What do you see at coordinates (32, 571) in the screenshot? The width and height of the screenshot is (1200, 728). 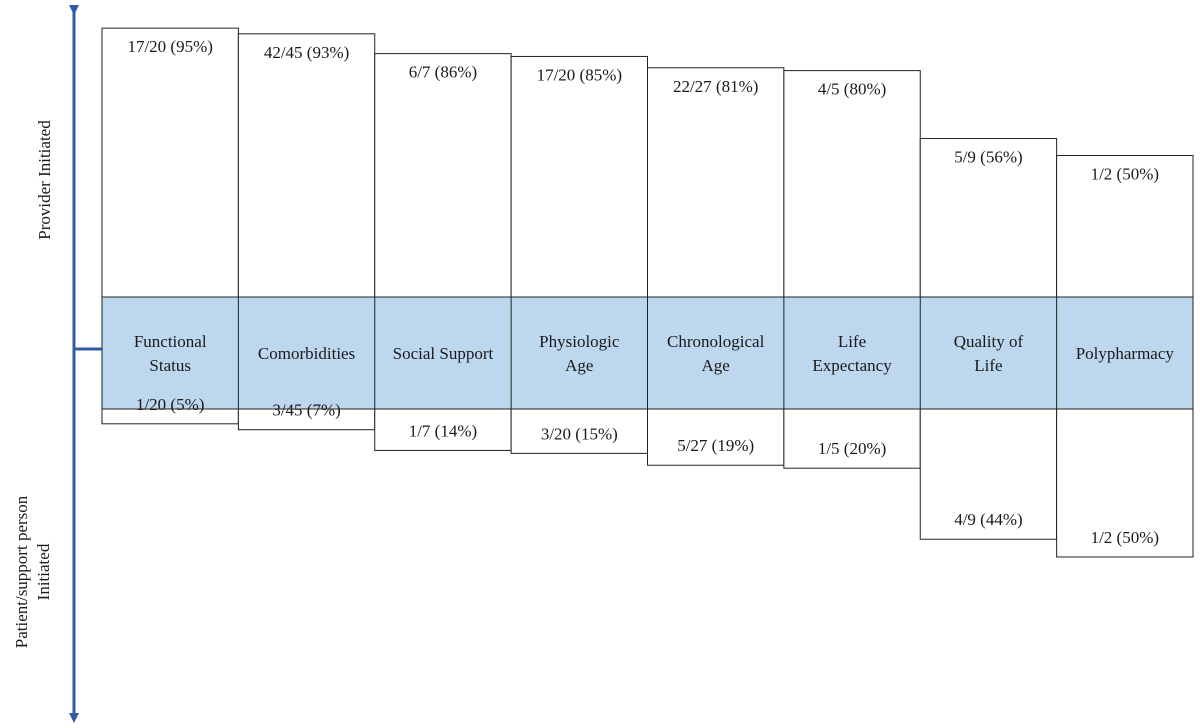 I see `axis-label-patient: Patient/support person Initiated` at bounding box center [32, 571].